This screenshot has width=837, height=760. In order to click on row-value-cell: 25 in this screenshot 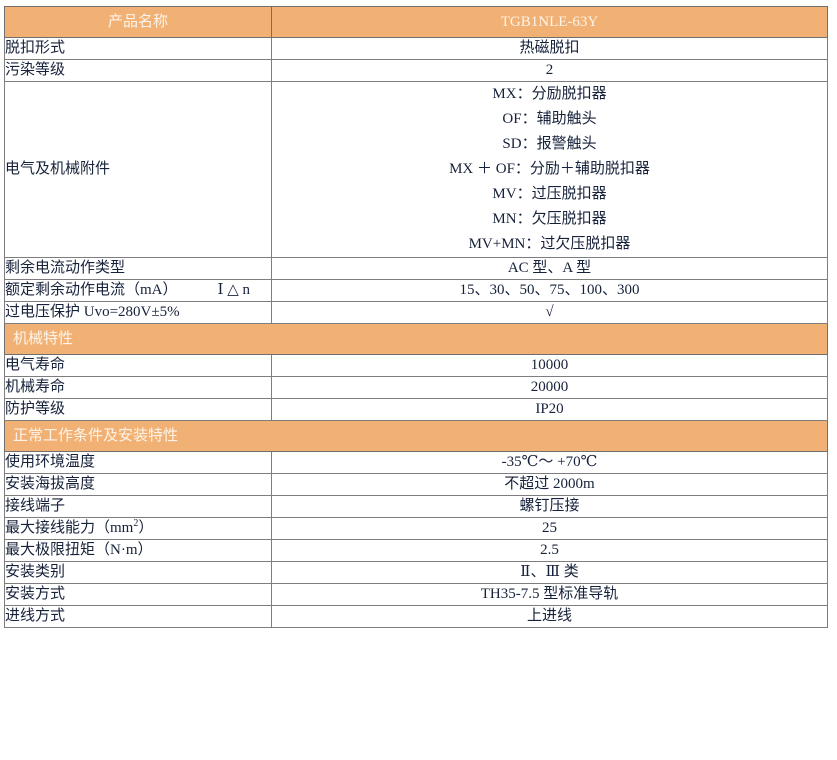, I will do `click(549, 528)`.